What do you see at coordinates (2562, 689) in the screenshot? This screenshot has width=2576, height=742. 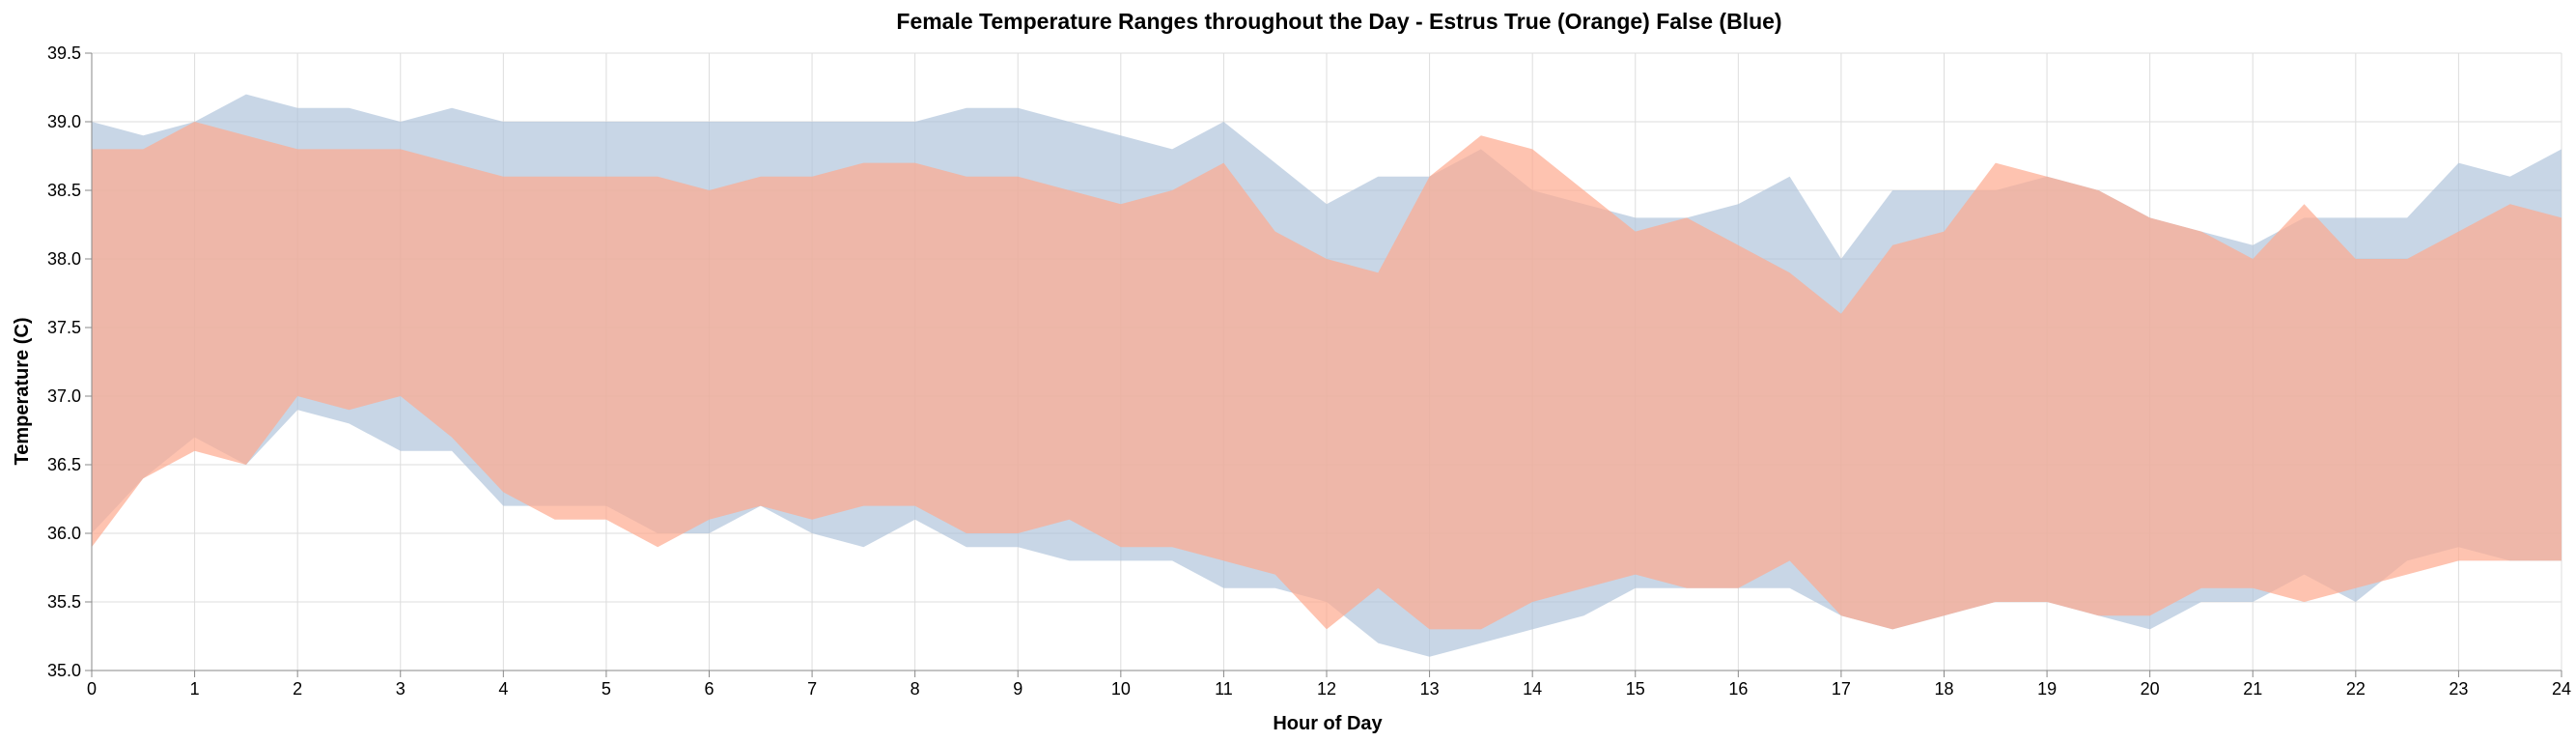 I see `x-tick-label: 24` at bounding box center [2562, 689].